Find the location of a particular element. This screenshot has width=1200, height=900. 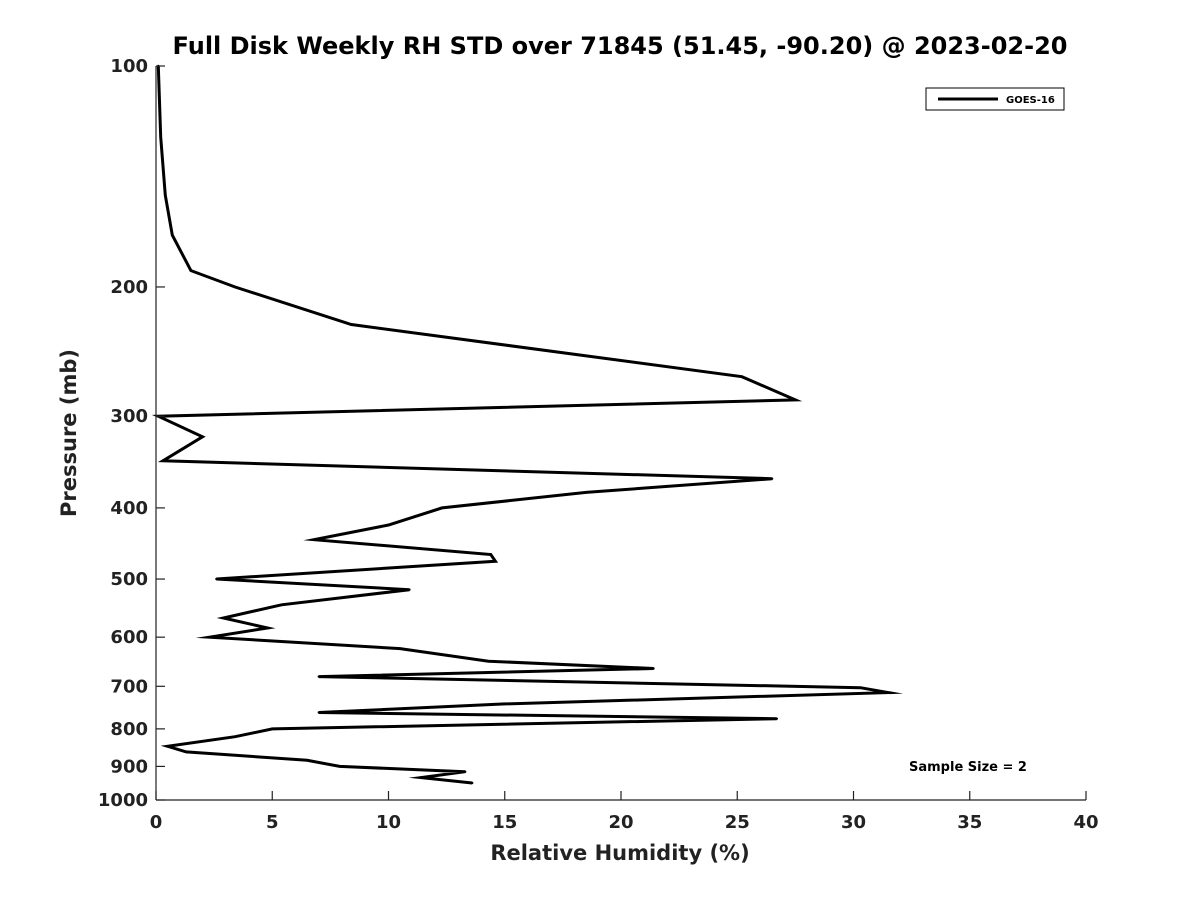

x-tick-label: 30 is located at coordinates (853, 822).